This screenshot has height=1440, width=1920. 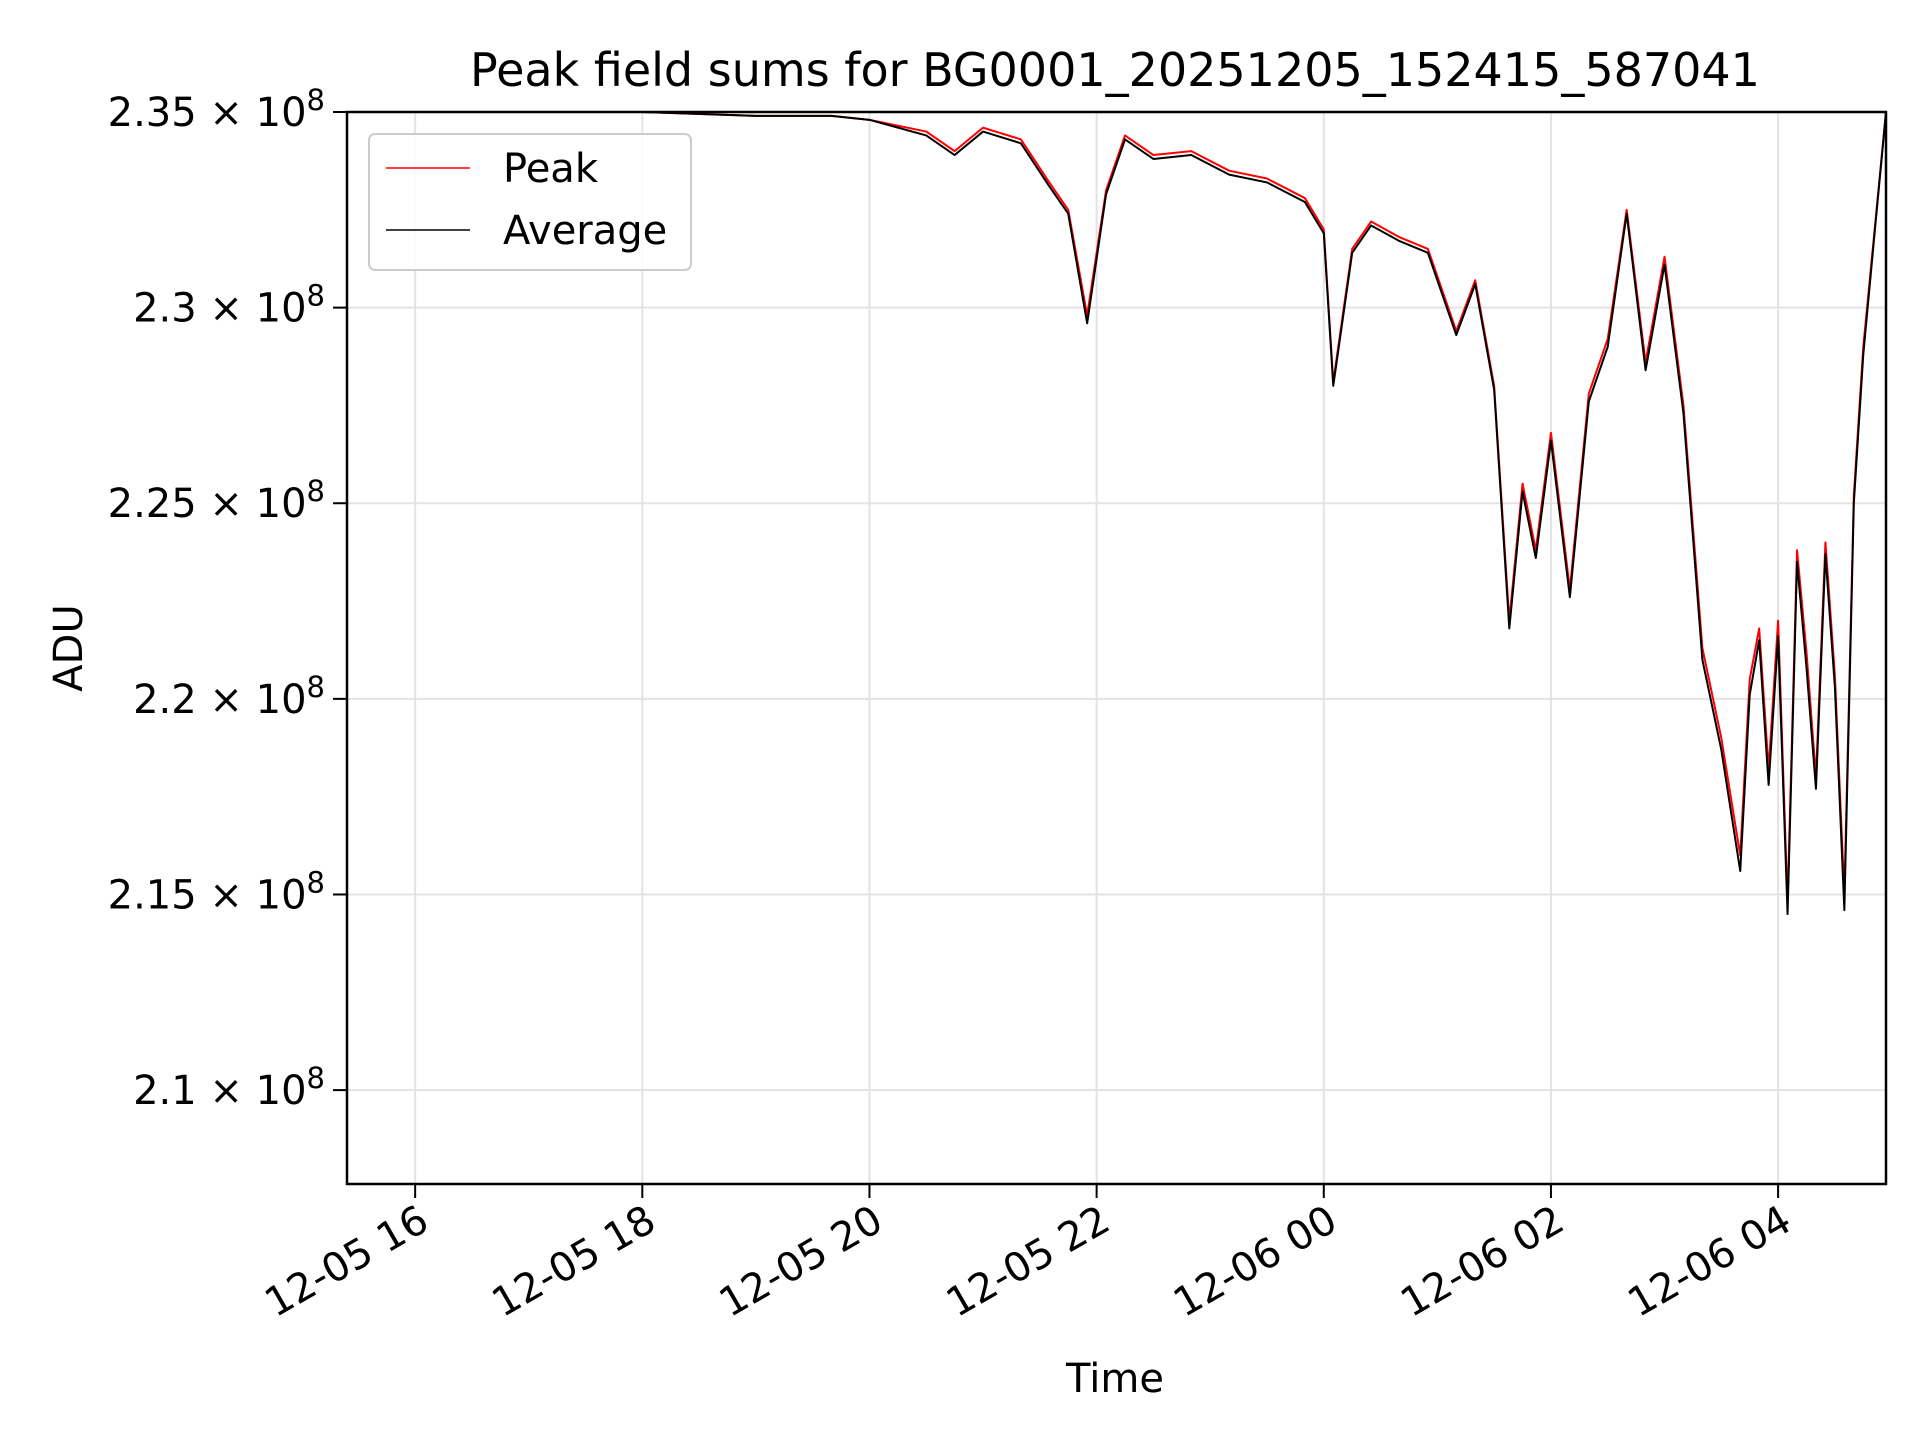 I want to click on y-tick-label: 2.3 × 108, so click(x=229, y=305).